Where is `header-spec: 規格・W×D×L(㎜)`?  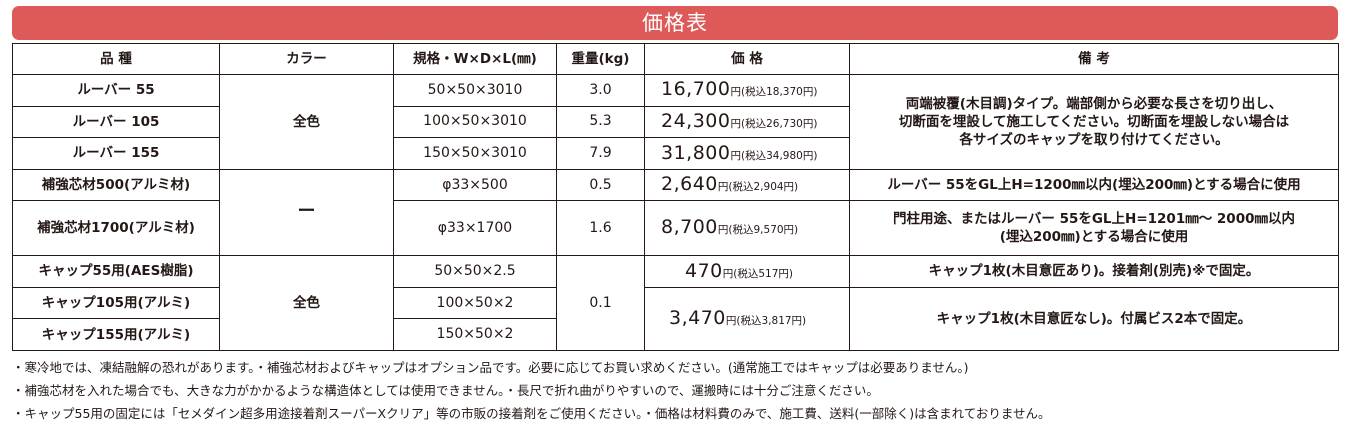
header-spec: 規格・W×D×L(㎜) is located at coordinates (475, 59).